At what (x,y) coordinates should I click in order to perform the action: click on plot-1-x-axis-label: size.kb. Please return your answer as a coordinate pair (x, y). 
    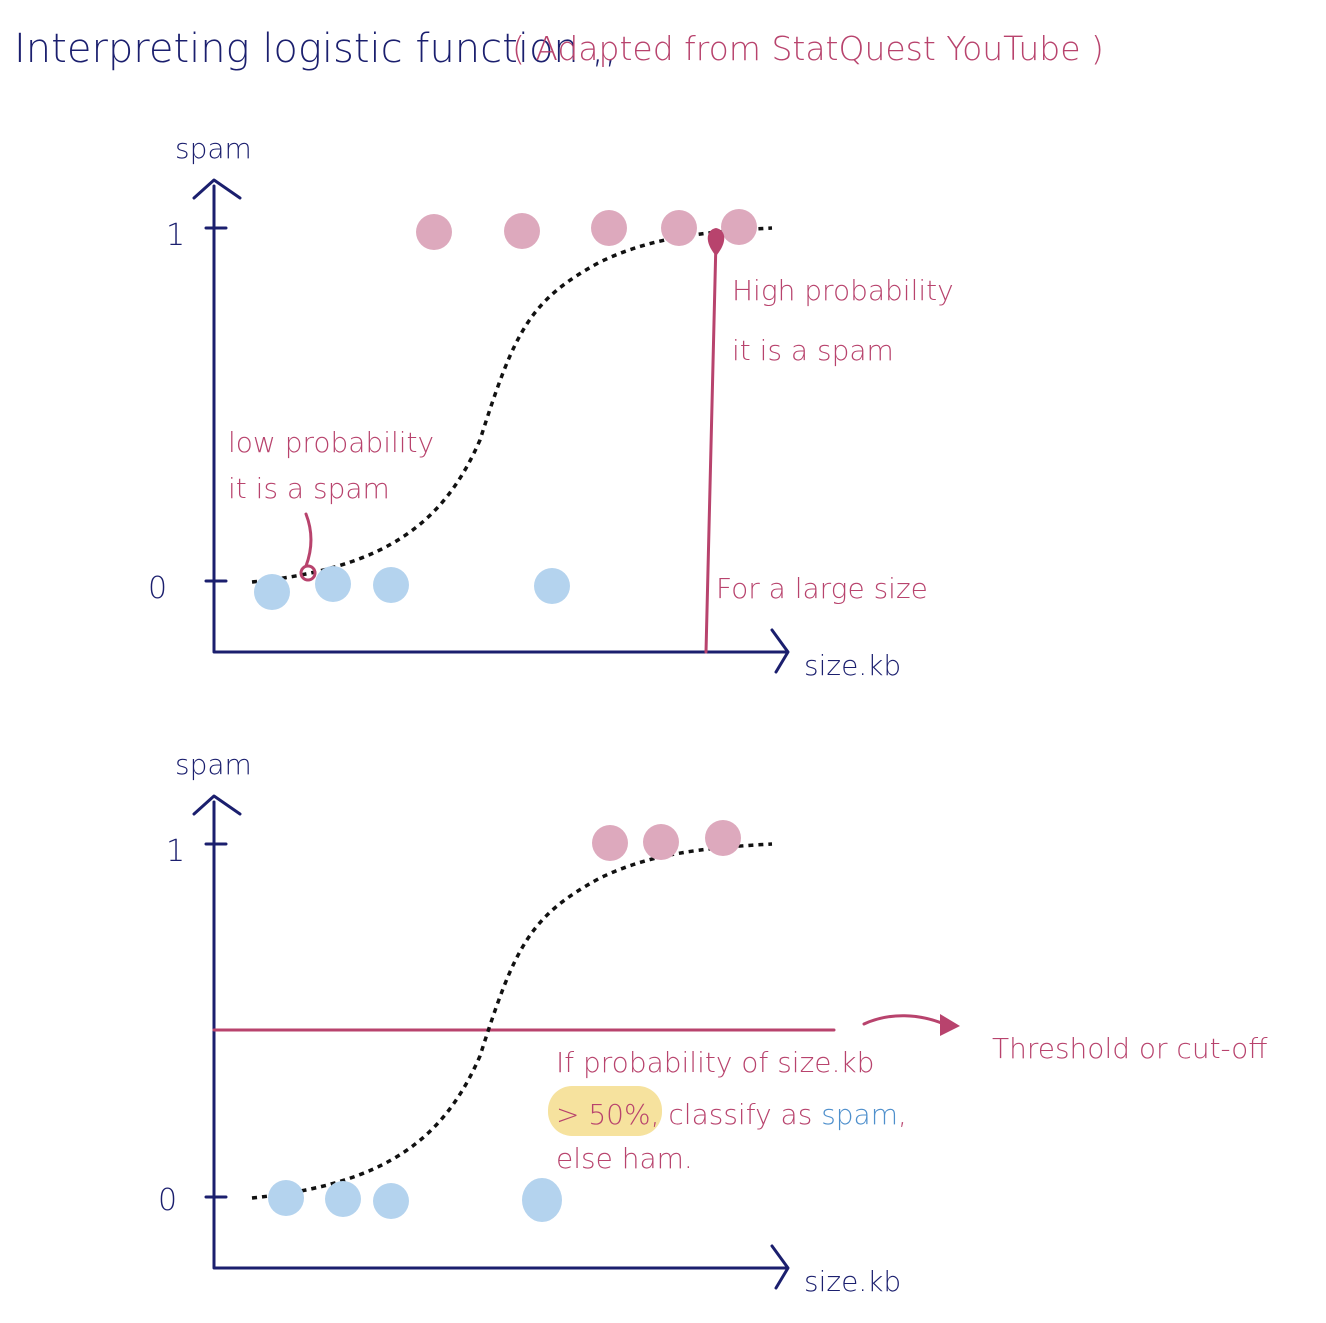
    Looking at the image, I should click on (852, 665).